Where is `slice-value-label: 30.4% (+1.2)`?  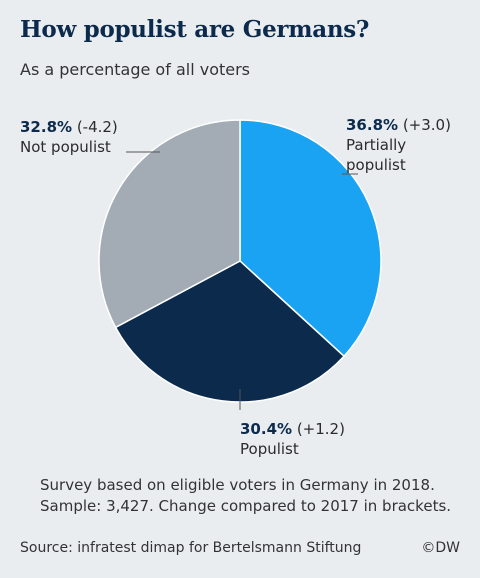 slice-value-label: 30.4% (+1.2) is located at coordinates (292, 429).